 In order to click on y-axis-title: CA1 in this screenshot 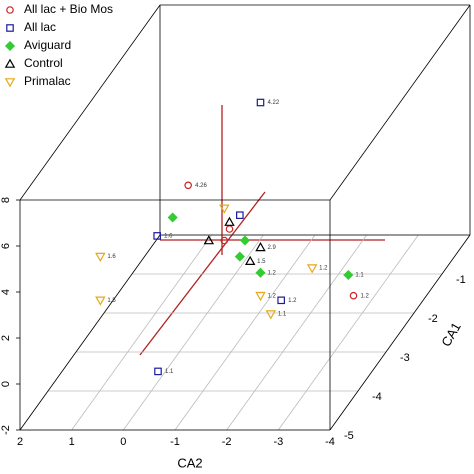, I will do `click(451, 334)`.